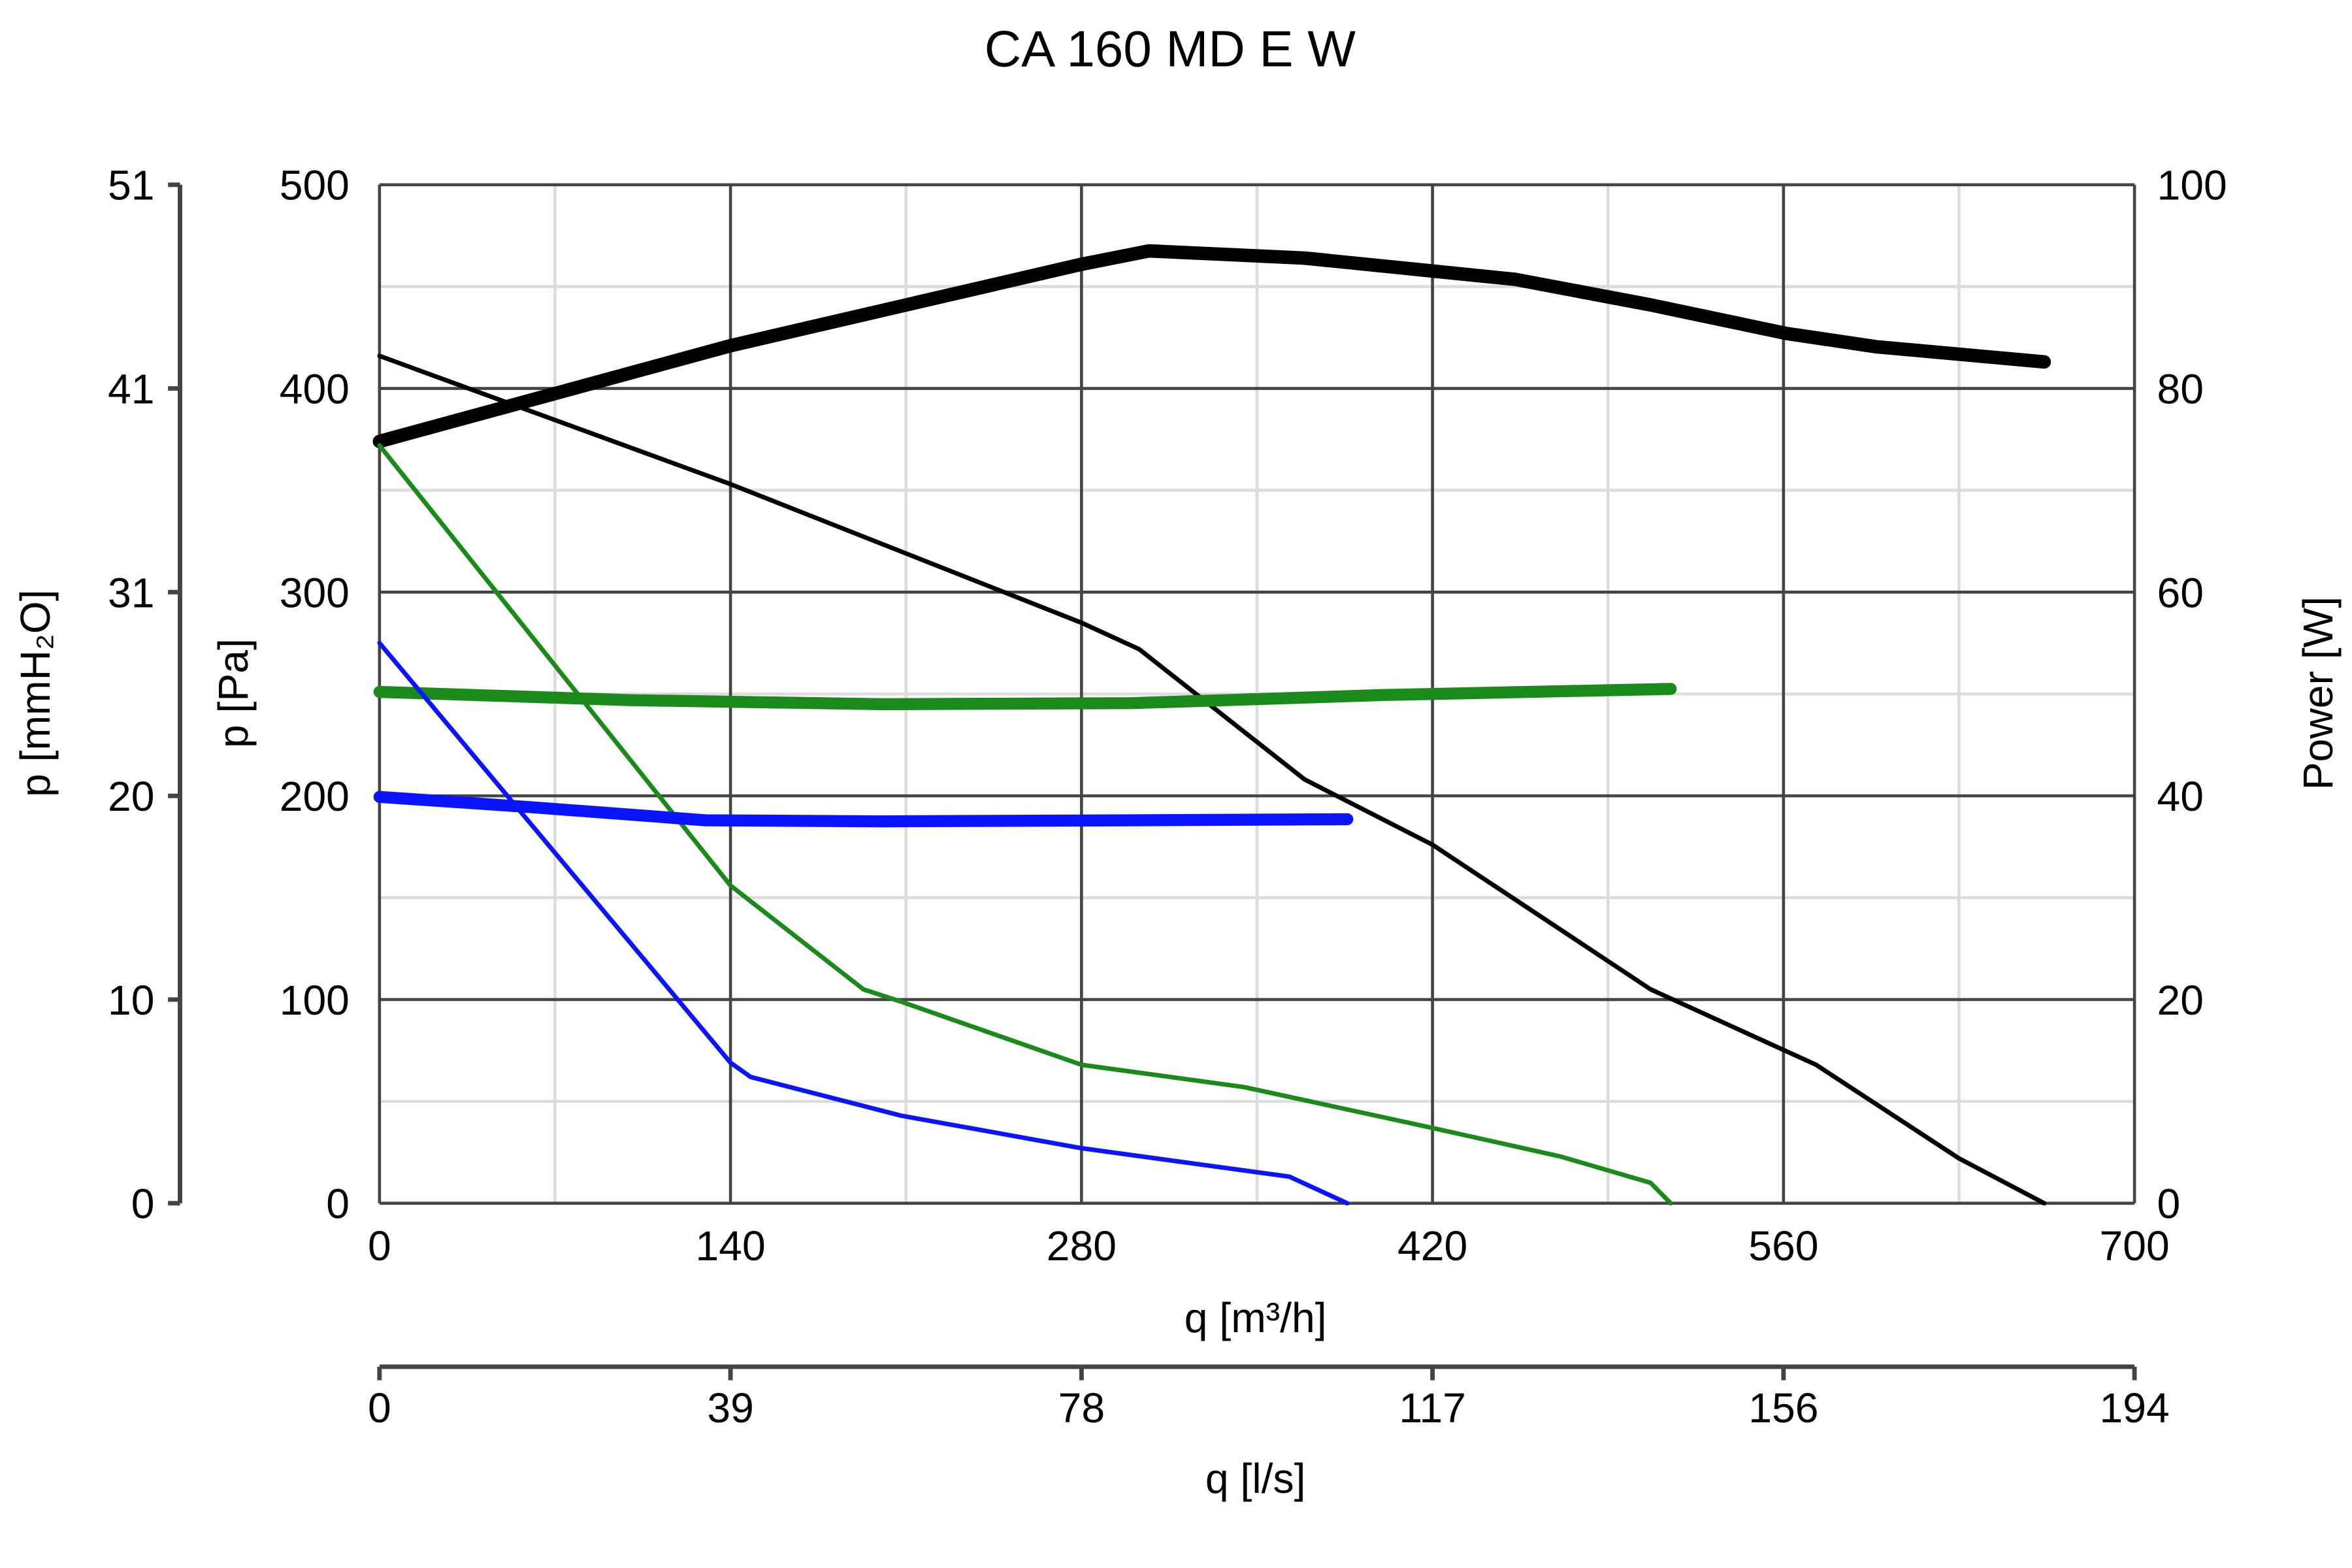 The width and height of the screenshot is (2352, 1568). I want to click on y-tick-label: 500, so click(315, 185).